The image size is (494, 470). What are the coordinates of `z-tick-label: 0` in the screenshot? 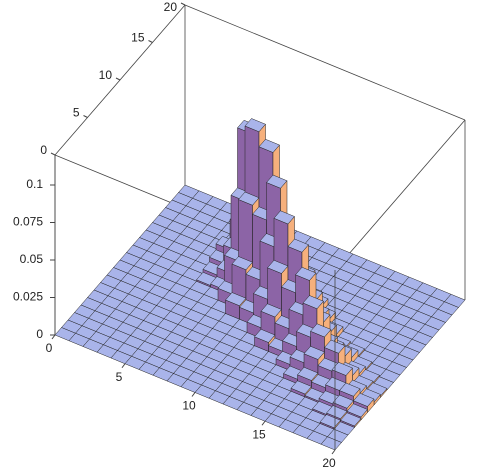 It's located at (39, 334).